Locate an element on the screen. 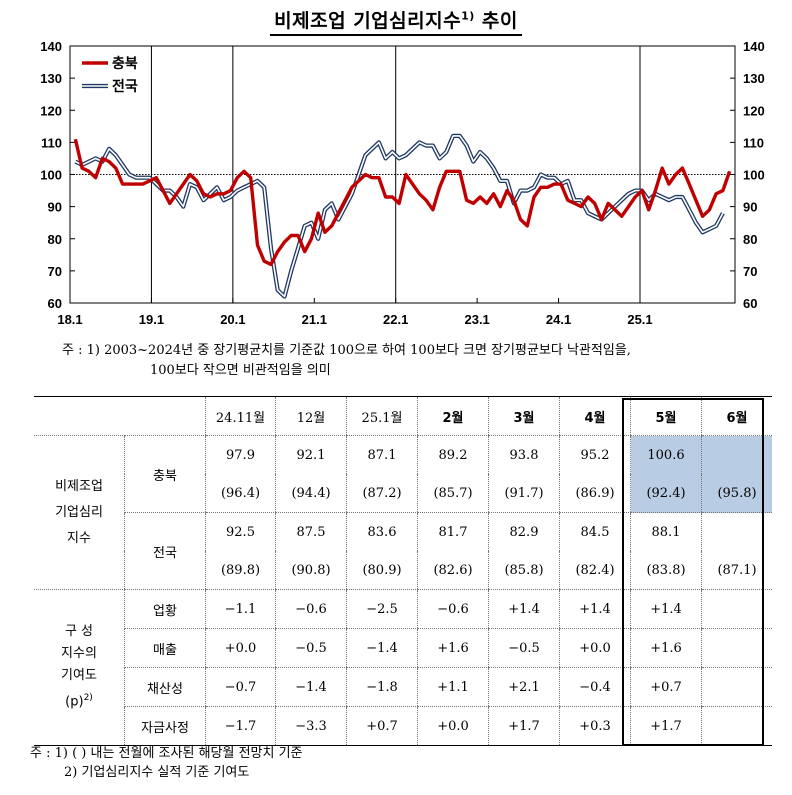 This screenshot has width=792, height=795. legend-label-chungbuk: 충북 is located at coordinates (125, 64).